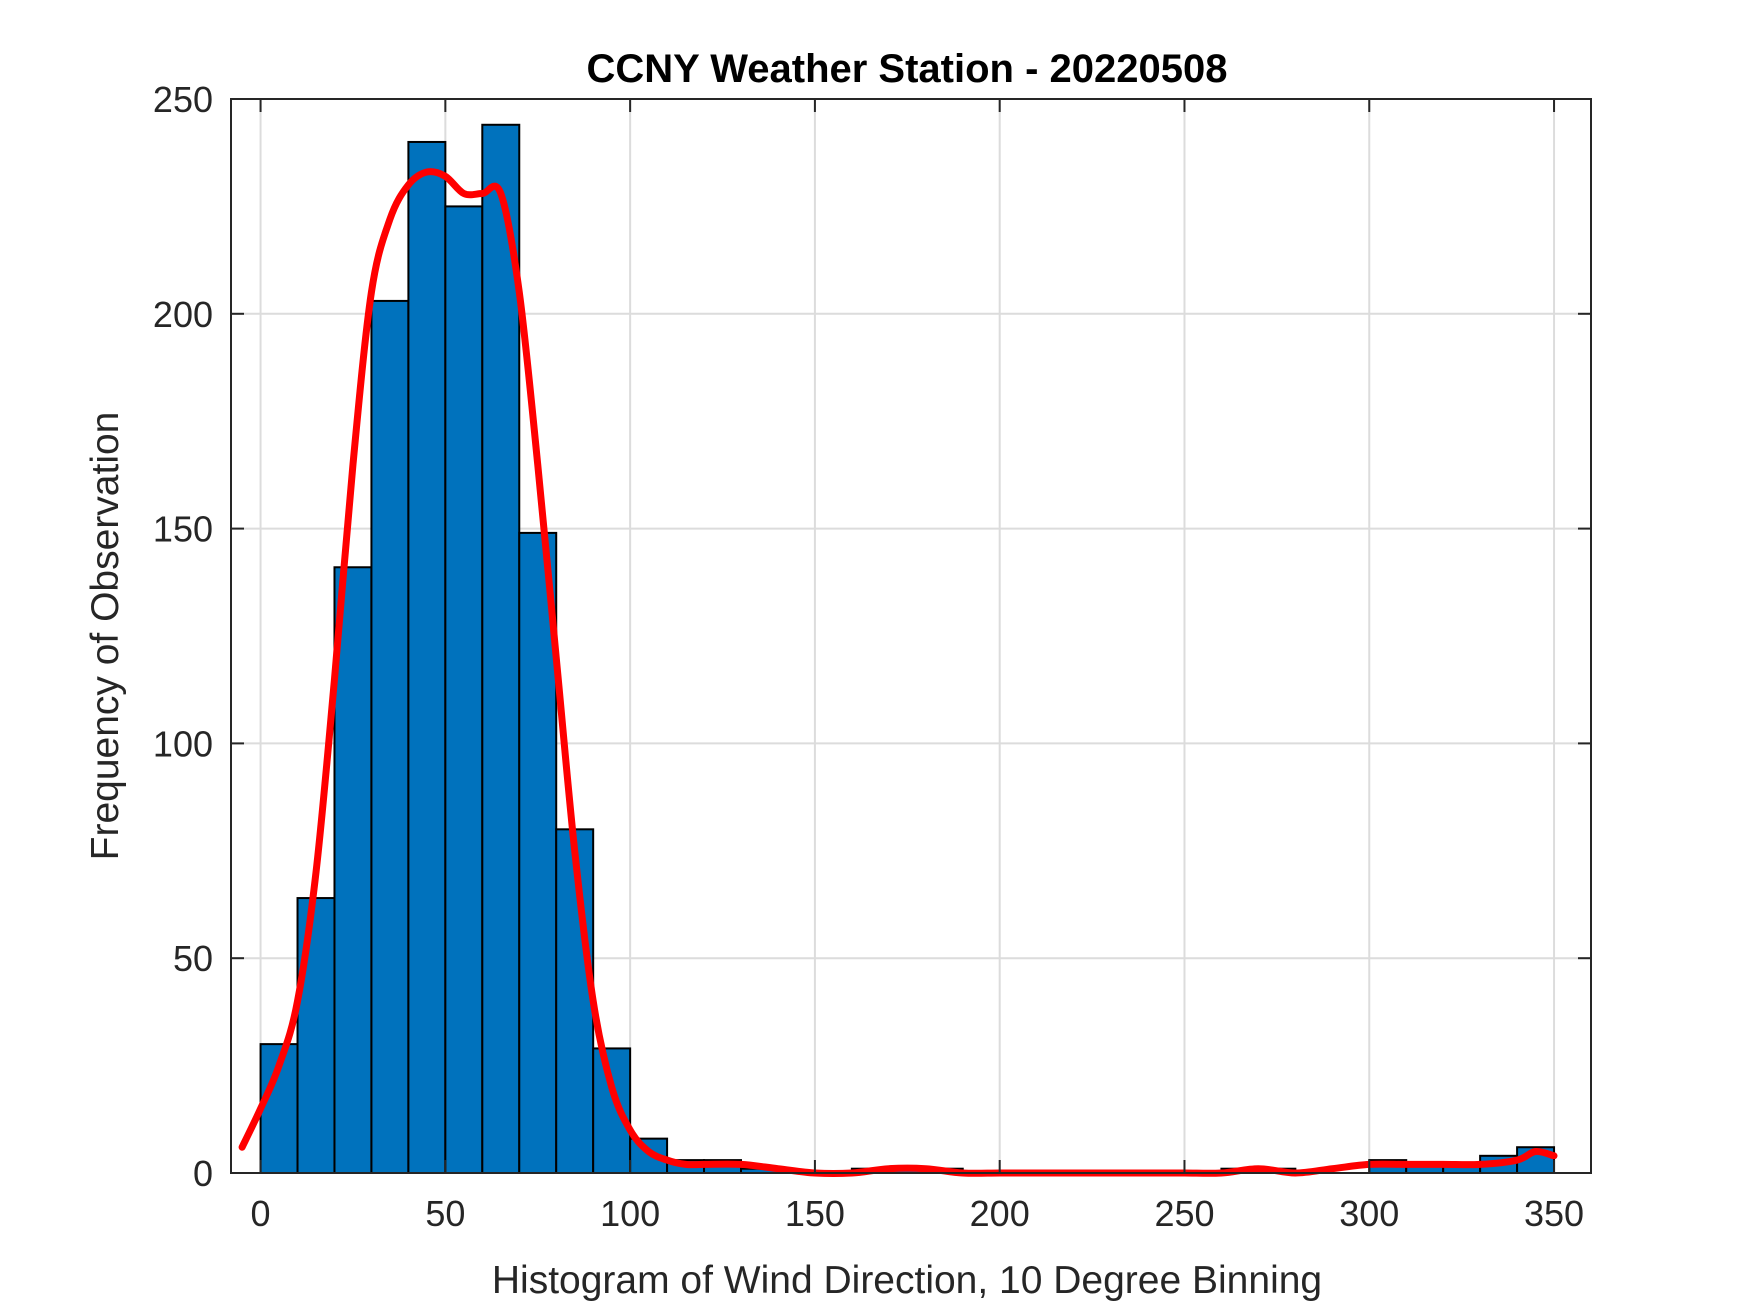 The image size is (1750, 1313). I want to click on y-tick-label: 0, so click(203, 1173).